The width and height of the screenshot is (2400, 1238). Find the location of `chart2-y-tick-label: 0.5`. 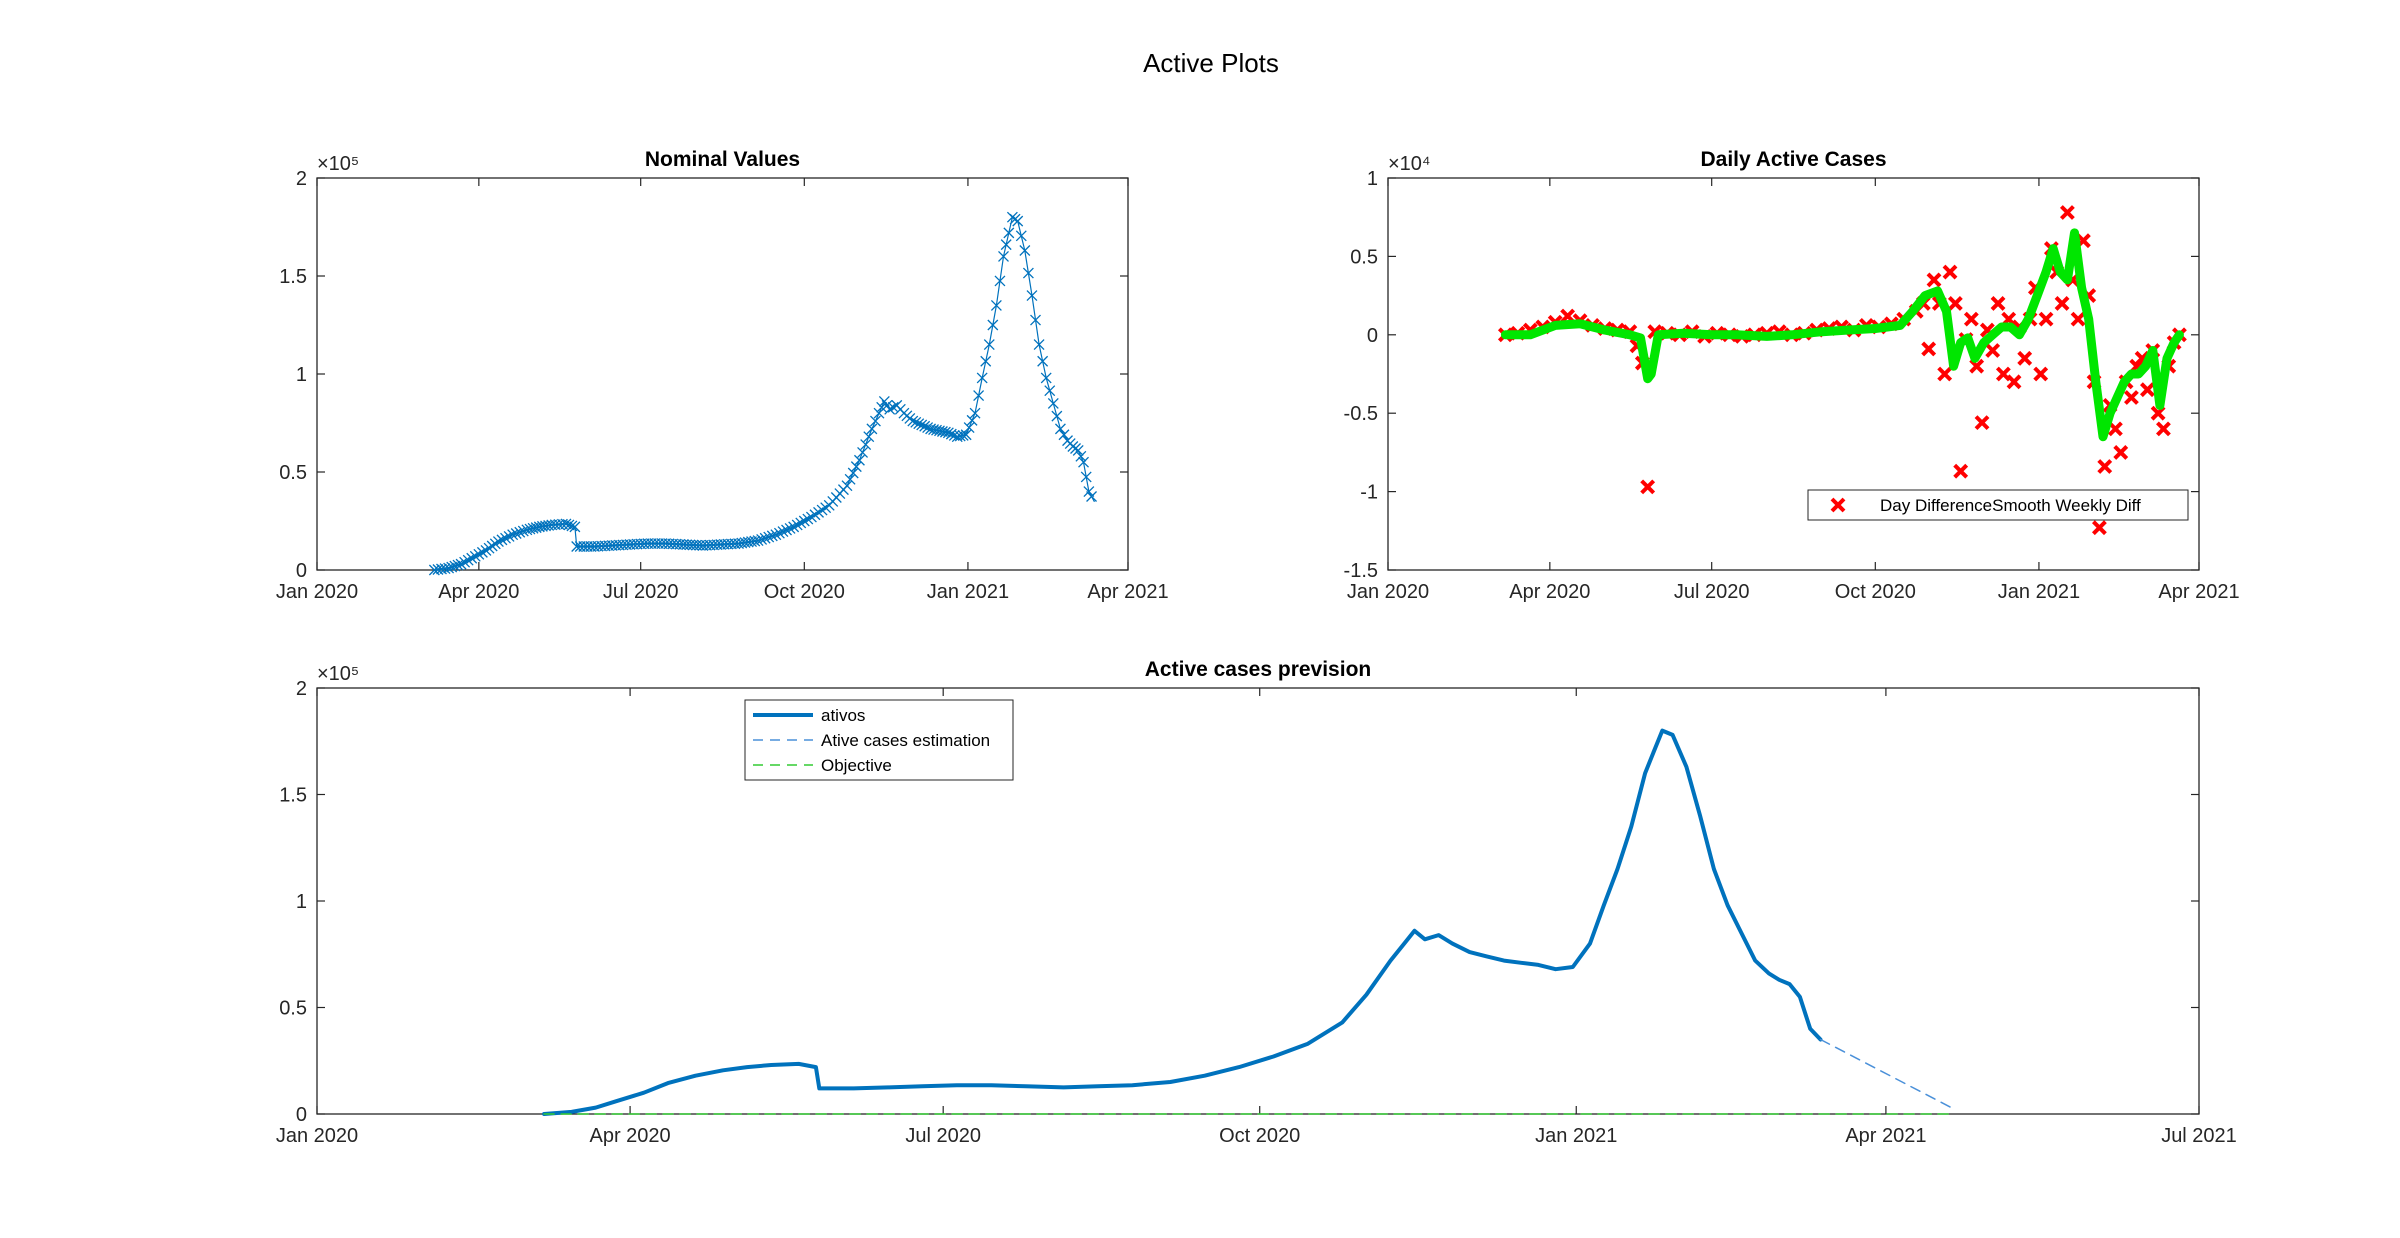

chart2-y-tick-label: 0.5 is located at coordinates (293, 1009).